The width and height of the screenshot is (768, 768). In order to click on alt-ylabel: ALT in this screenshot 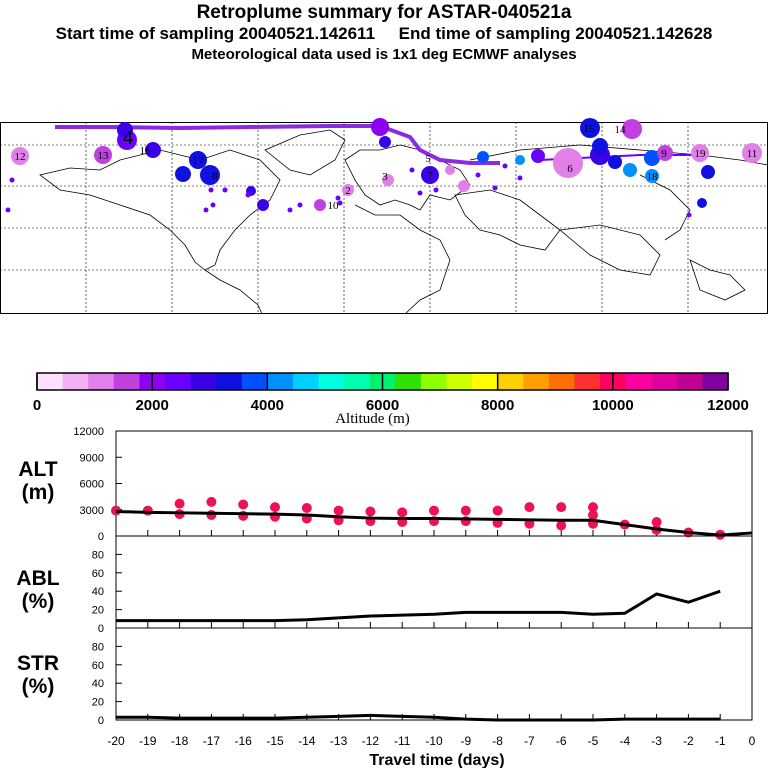, I will do `click(37, 469)`.